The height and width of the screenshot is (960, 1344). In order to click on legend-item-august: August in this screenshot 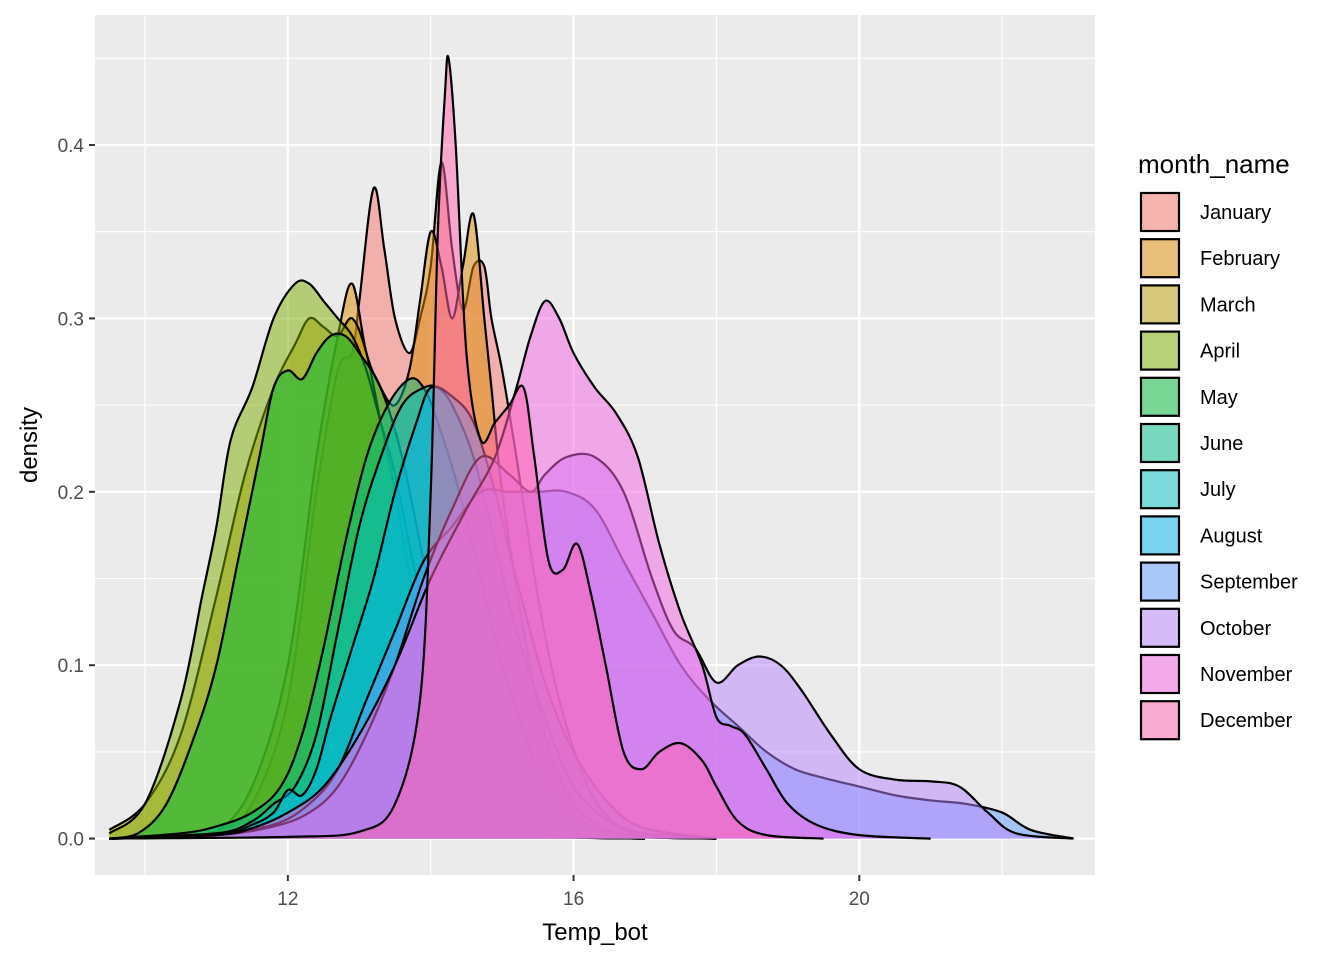, I will do `click(1201, 535)`.